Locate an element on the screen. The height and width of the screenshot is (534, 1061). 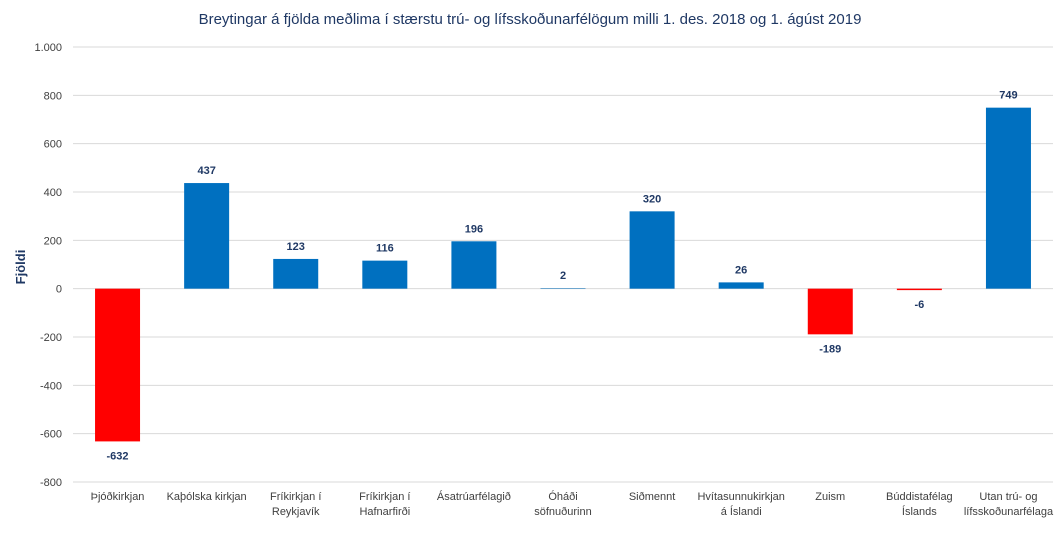
x-tick-label: söfnuðurinn is located at coordinates (563, 512).